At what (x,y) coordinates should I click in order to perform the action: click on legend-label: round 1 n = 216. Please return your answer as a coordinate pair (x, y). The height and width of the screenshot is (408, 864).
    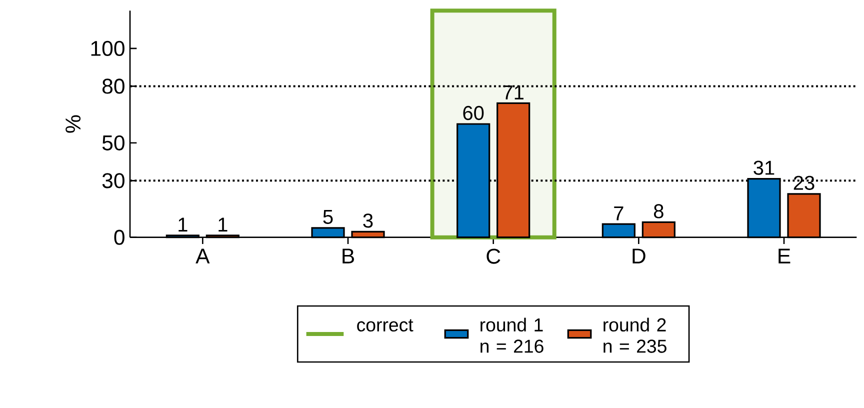
    Looking at the image, I should click on (512, 335).